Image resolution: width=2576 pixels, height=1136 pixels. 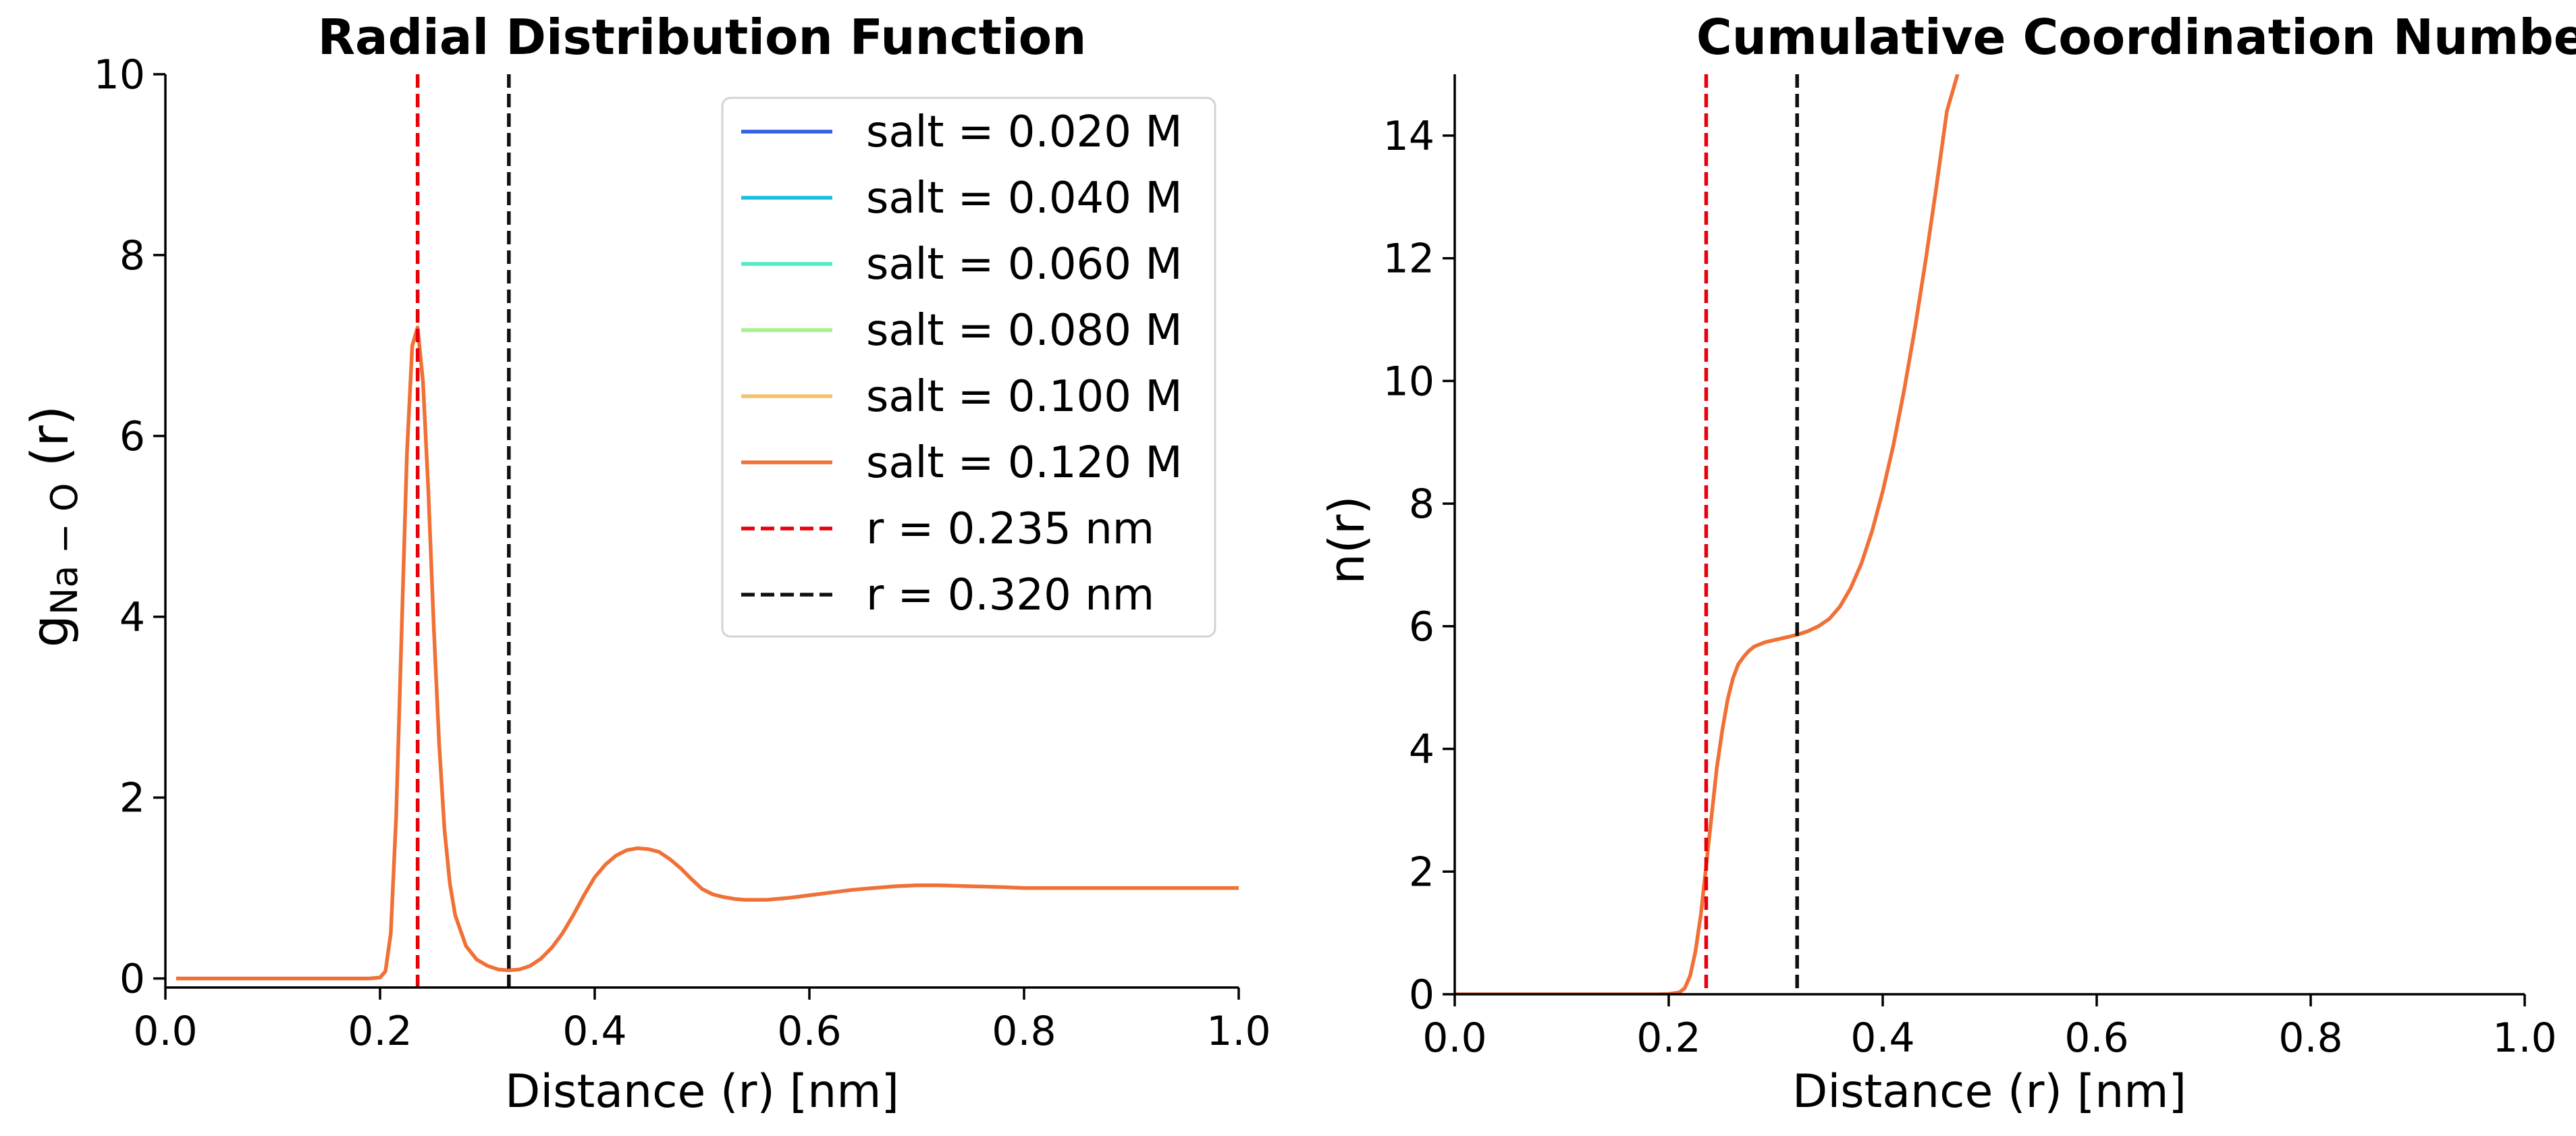 What do you see at coordinates (2310, 1038) in the screenshot?
I see `cn-xtick-label: 0.8` at bounding box center [2310, 1038].